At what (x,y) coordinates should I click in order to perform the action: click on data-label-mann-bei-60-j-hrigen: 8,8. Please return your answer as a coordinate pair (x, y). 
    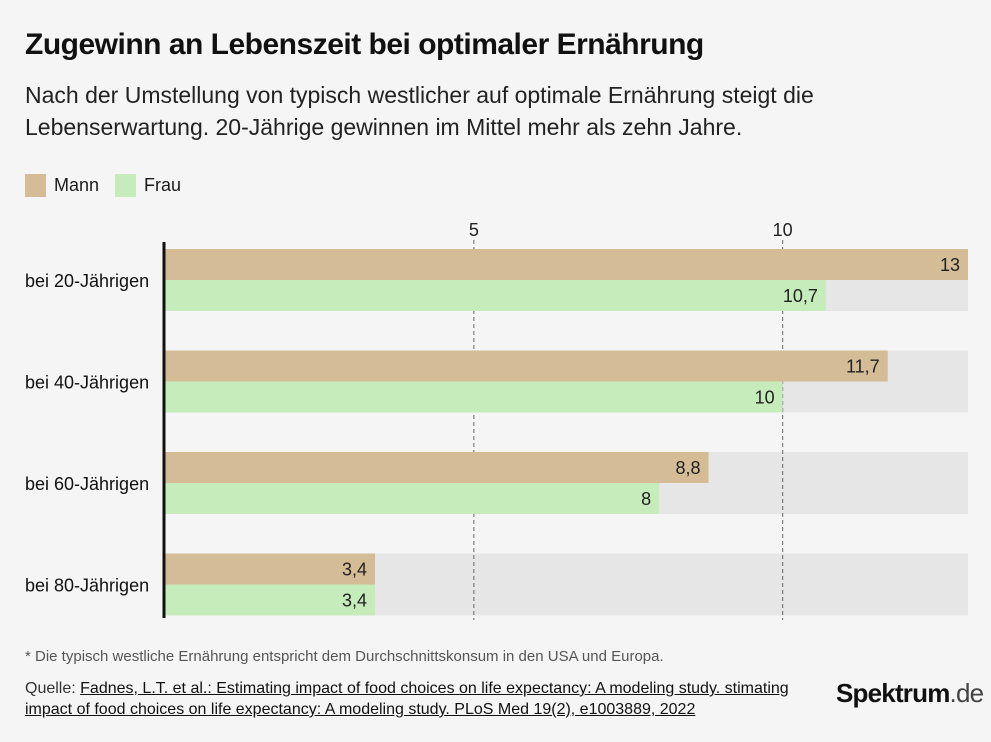
    Looking at the image, I should click on (688, 468).